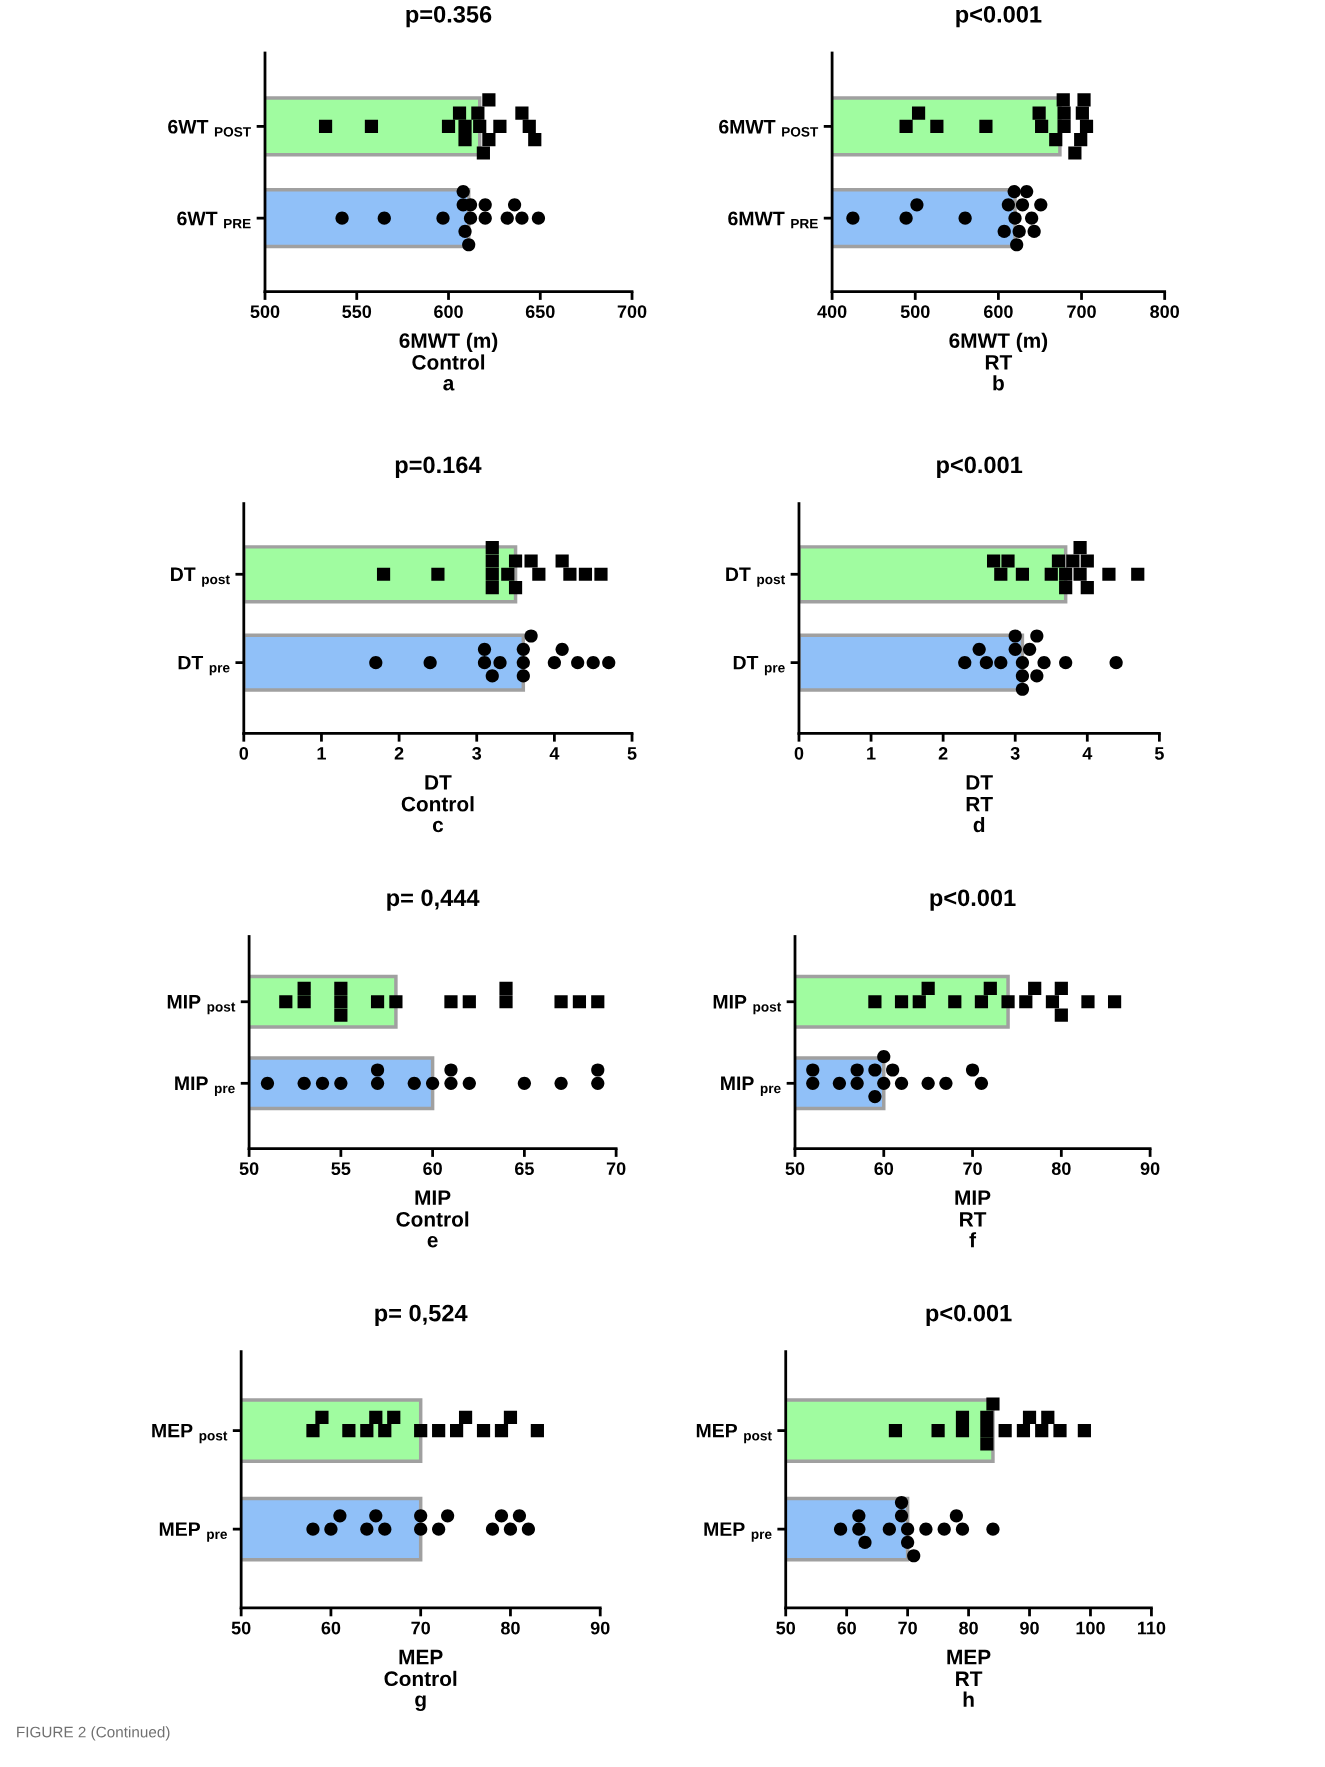  I want to click on y-tick-label: 6MWT $_{POST}$, so click(769, 128).